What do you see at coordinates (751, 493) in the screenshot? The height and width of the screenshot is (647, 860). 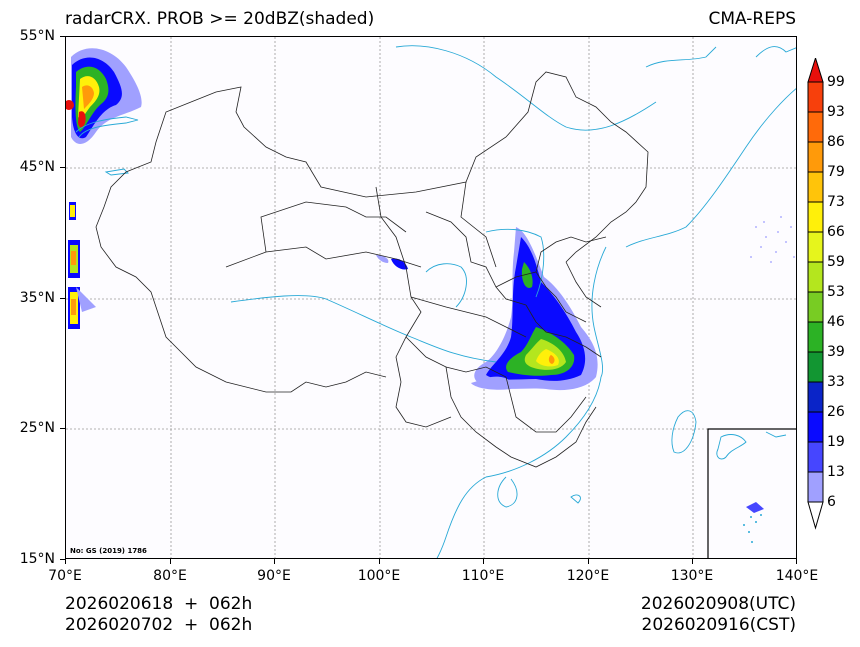 I see `south-china-sea-inset` at bounding box center [751, 493].